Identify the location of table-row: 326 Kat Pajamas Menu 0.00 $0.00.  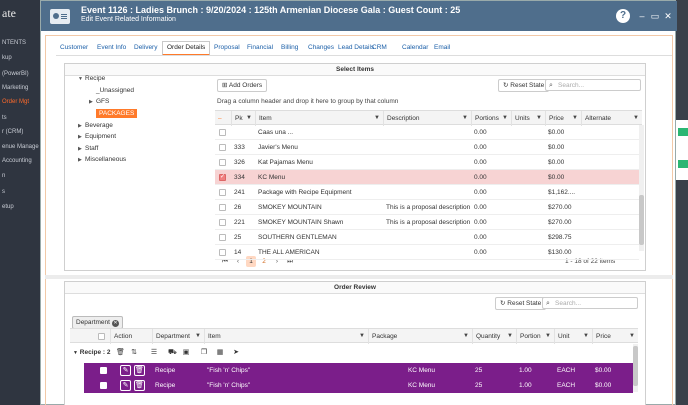
(427, 162).